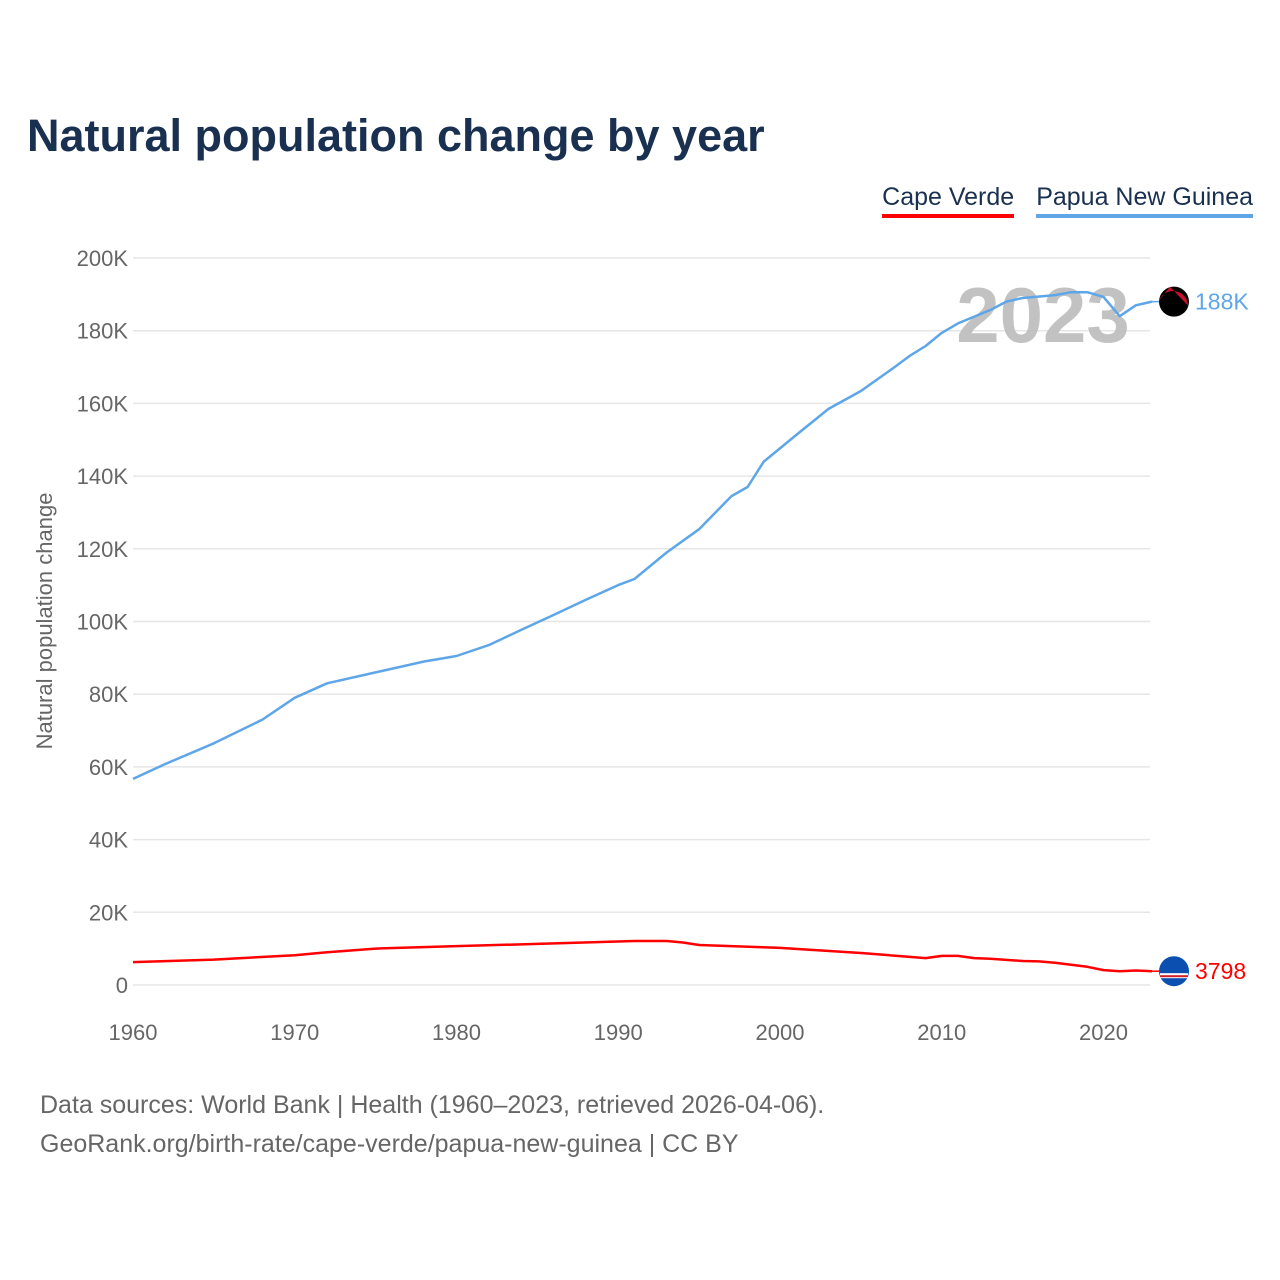 Image resolution: width=1280 pixels, height=1280 pixels. I want to click on x-tick-label: 1960, so click(133, 1032).